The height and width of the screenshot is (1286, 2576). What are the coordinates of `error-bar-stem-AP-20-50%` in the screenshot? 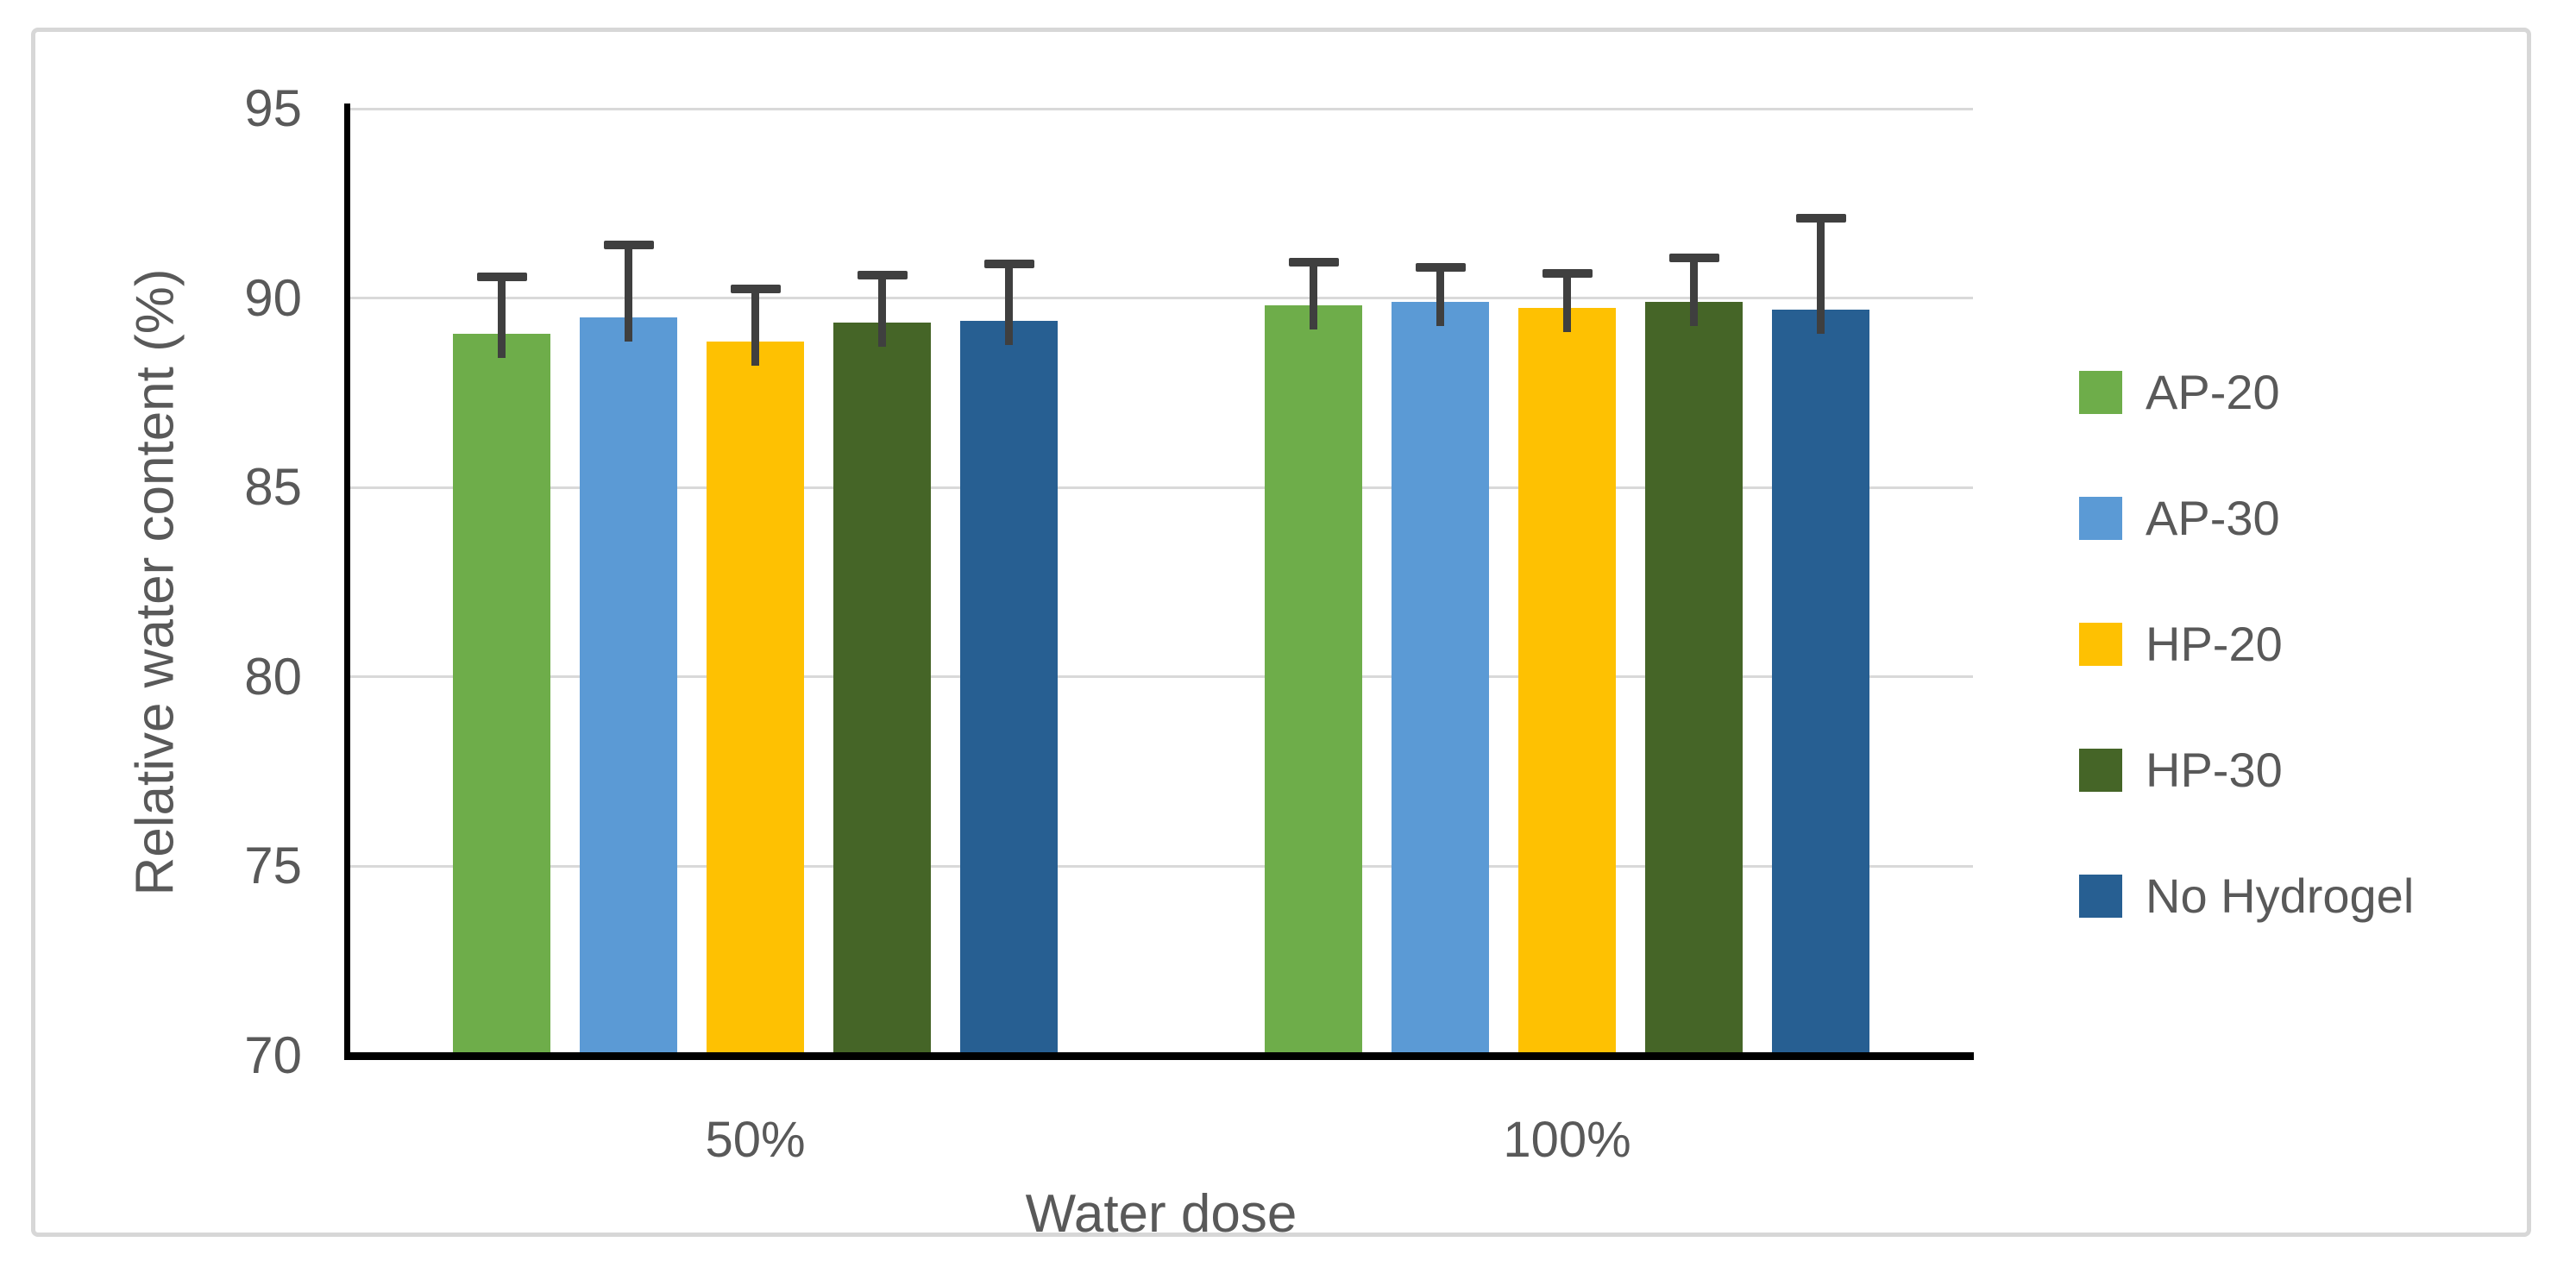 It's located at (502, 318).